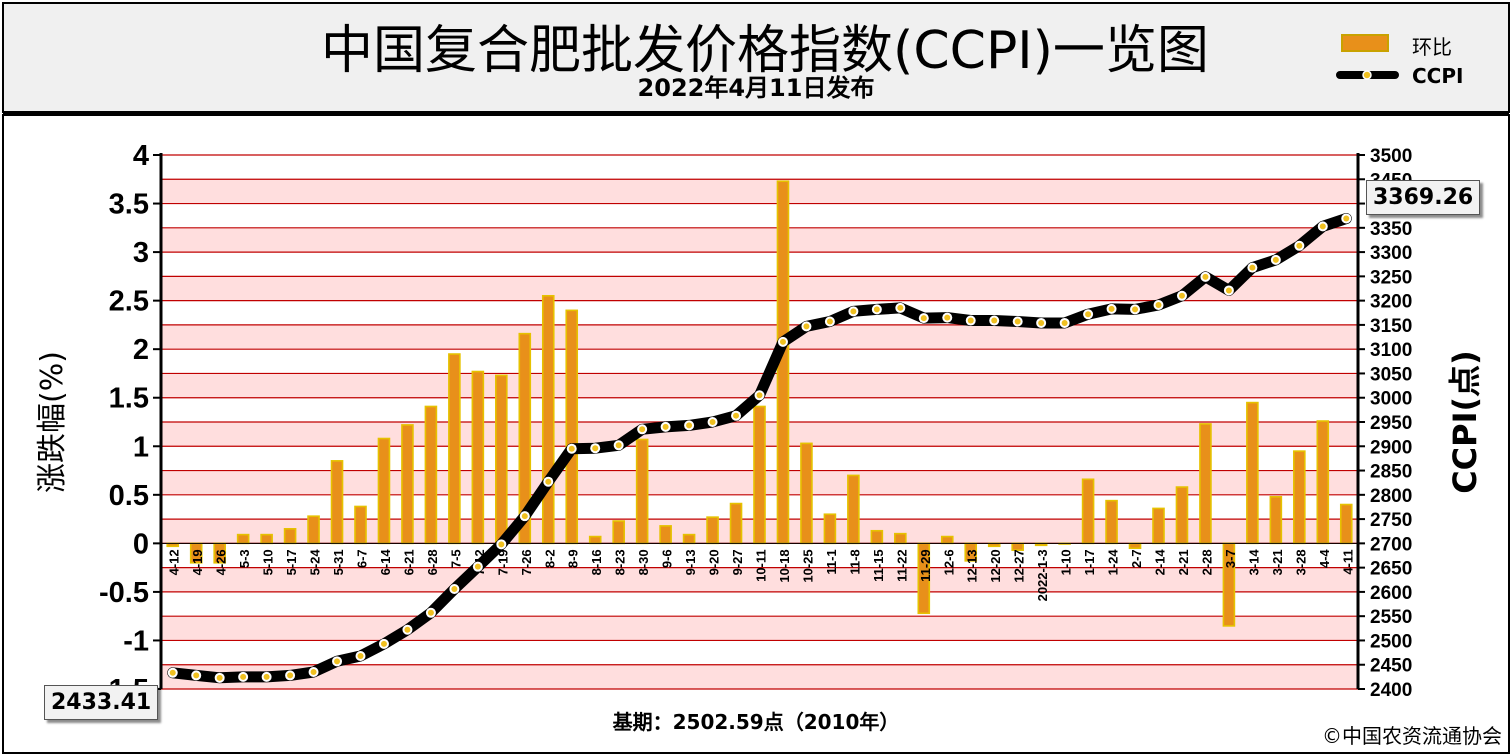 This screenshot has width=1512, height=756. I want to click on left-tick-label: 3.5, so click(129, 205).